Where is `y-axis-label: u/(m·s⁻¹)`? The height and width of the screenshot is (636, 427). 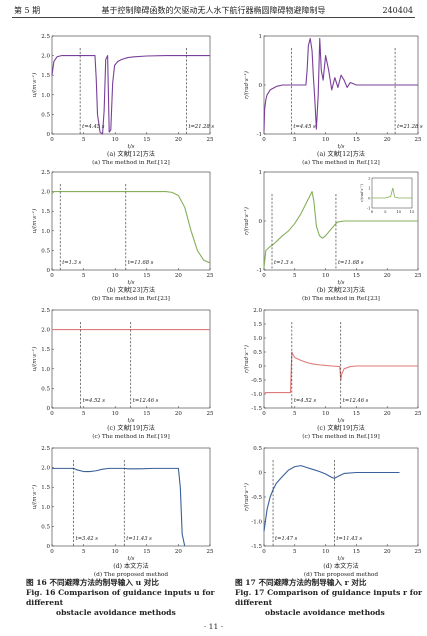 y-axis-label: u/(m·s⁻¹) is located at coordinates (34, 497).